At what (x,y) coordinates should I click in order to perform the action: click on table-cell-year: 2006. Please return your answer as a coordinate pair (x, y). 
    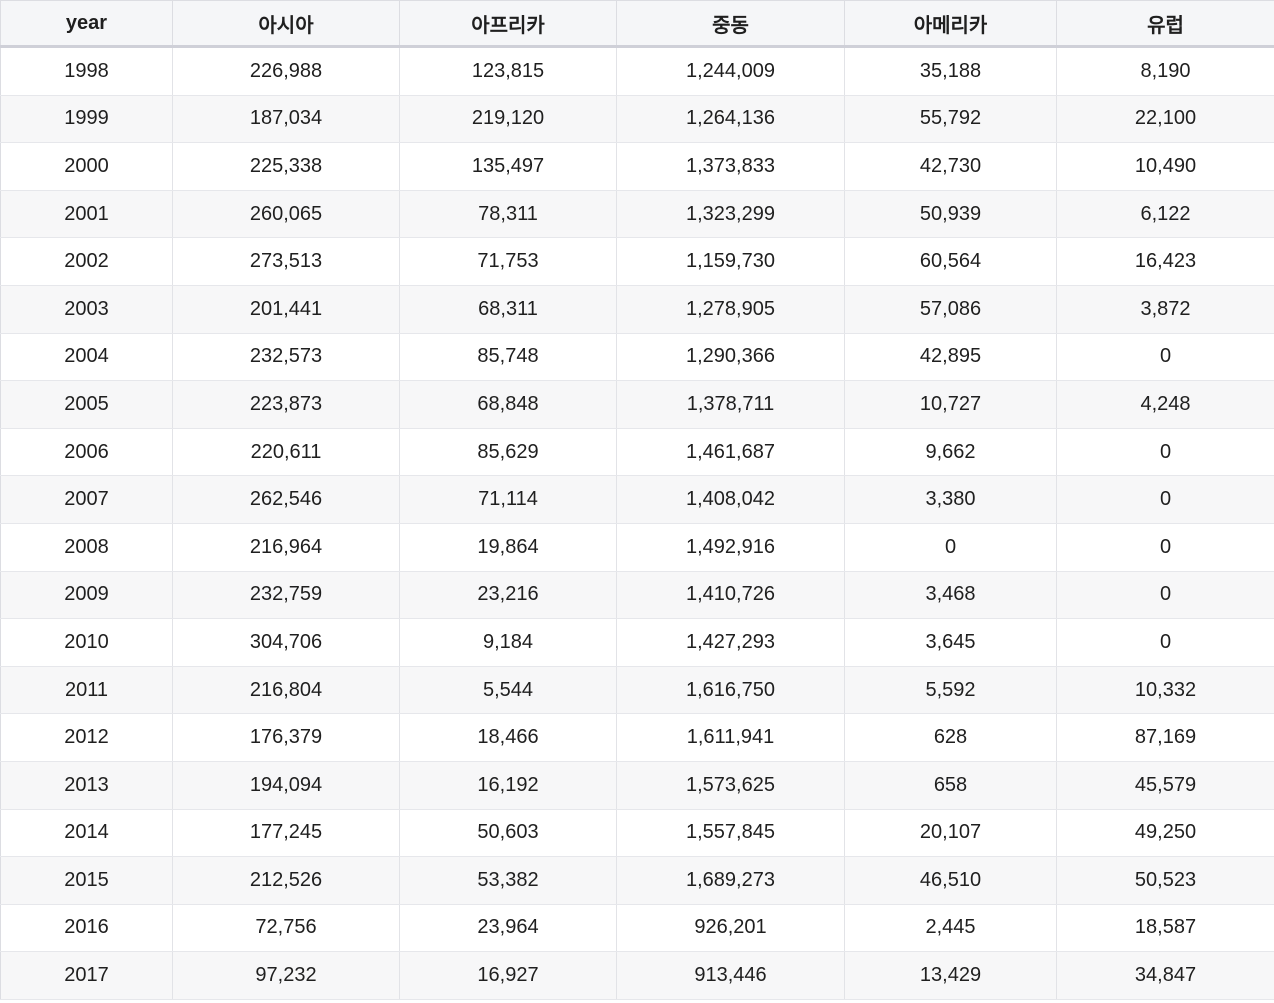
    Looking at the image, I should click on (86, 452).